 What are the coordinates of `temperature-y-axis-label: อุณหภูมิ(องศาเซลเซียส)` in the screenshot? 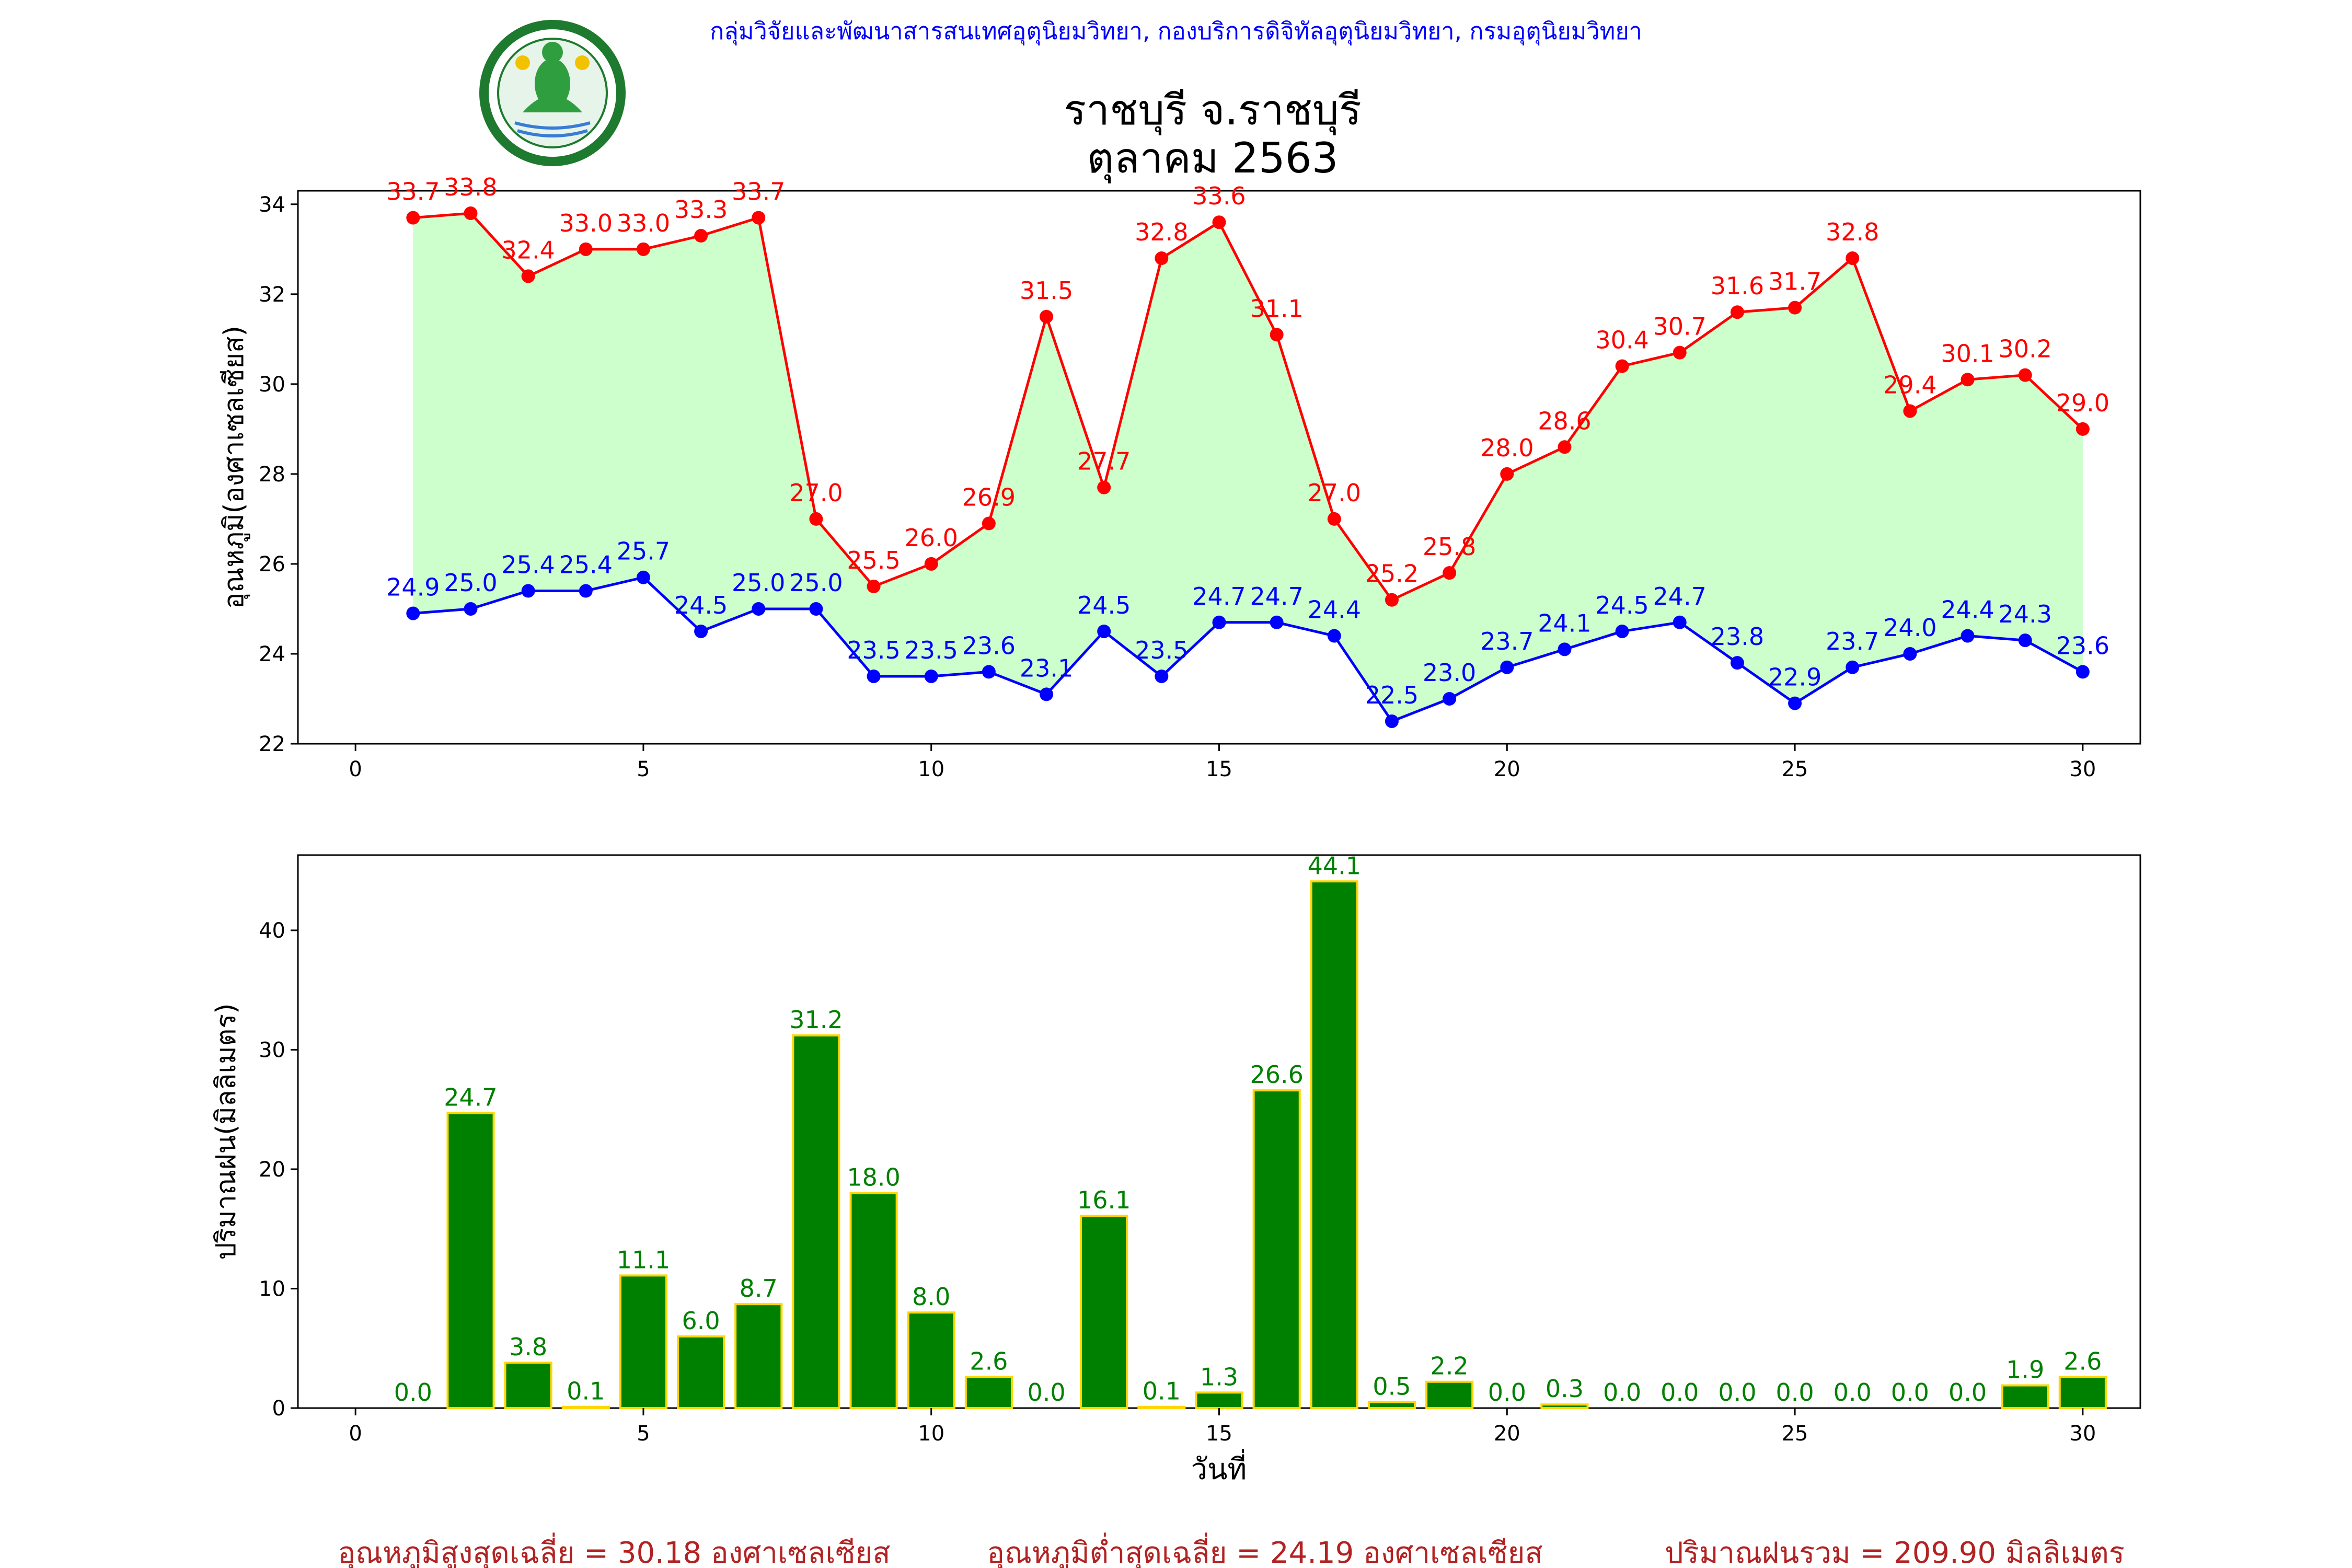 It's located at (234, 467).